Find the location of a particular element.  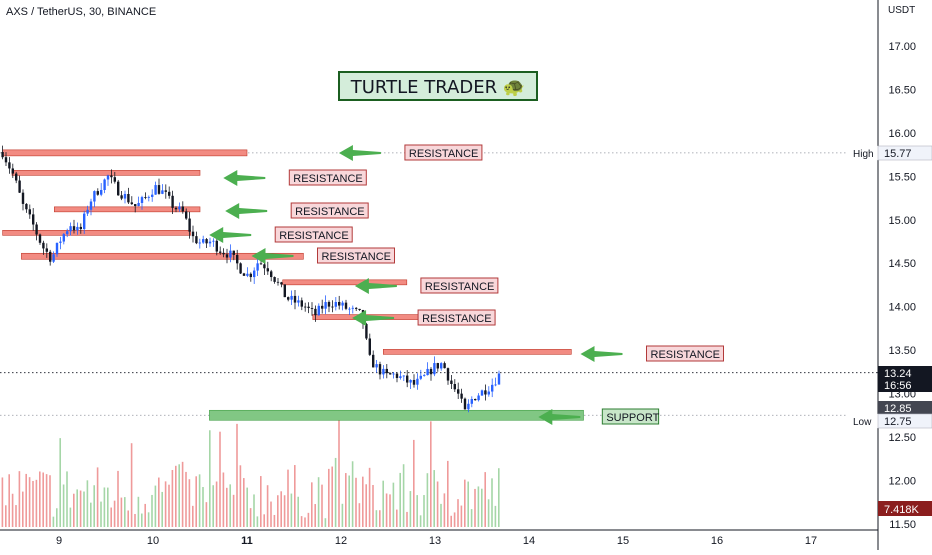

level-price-box is located at coordinates (905, 408).